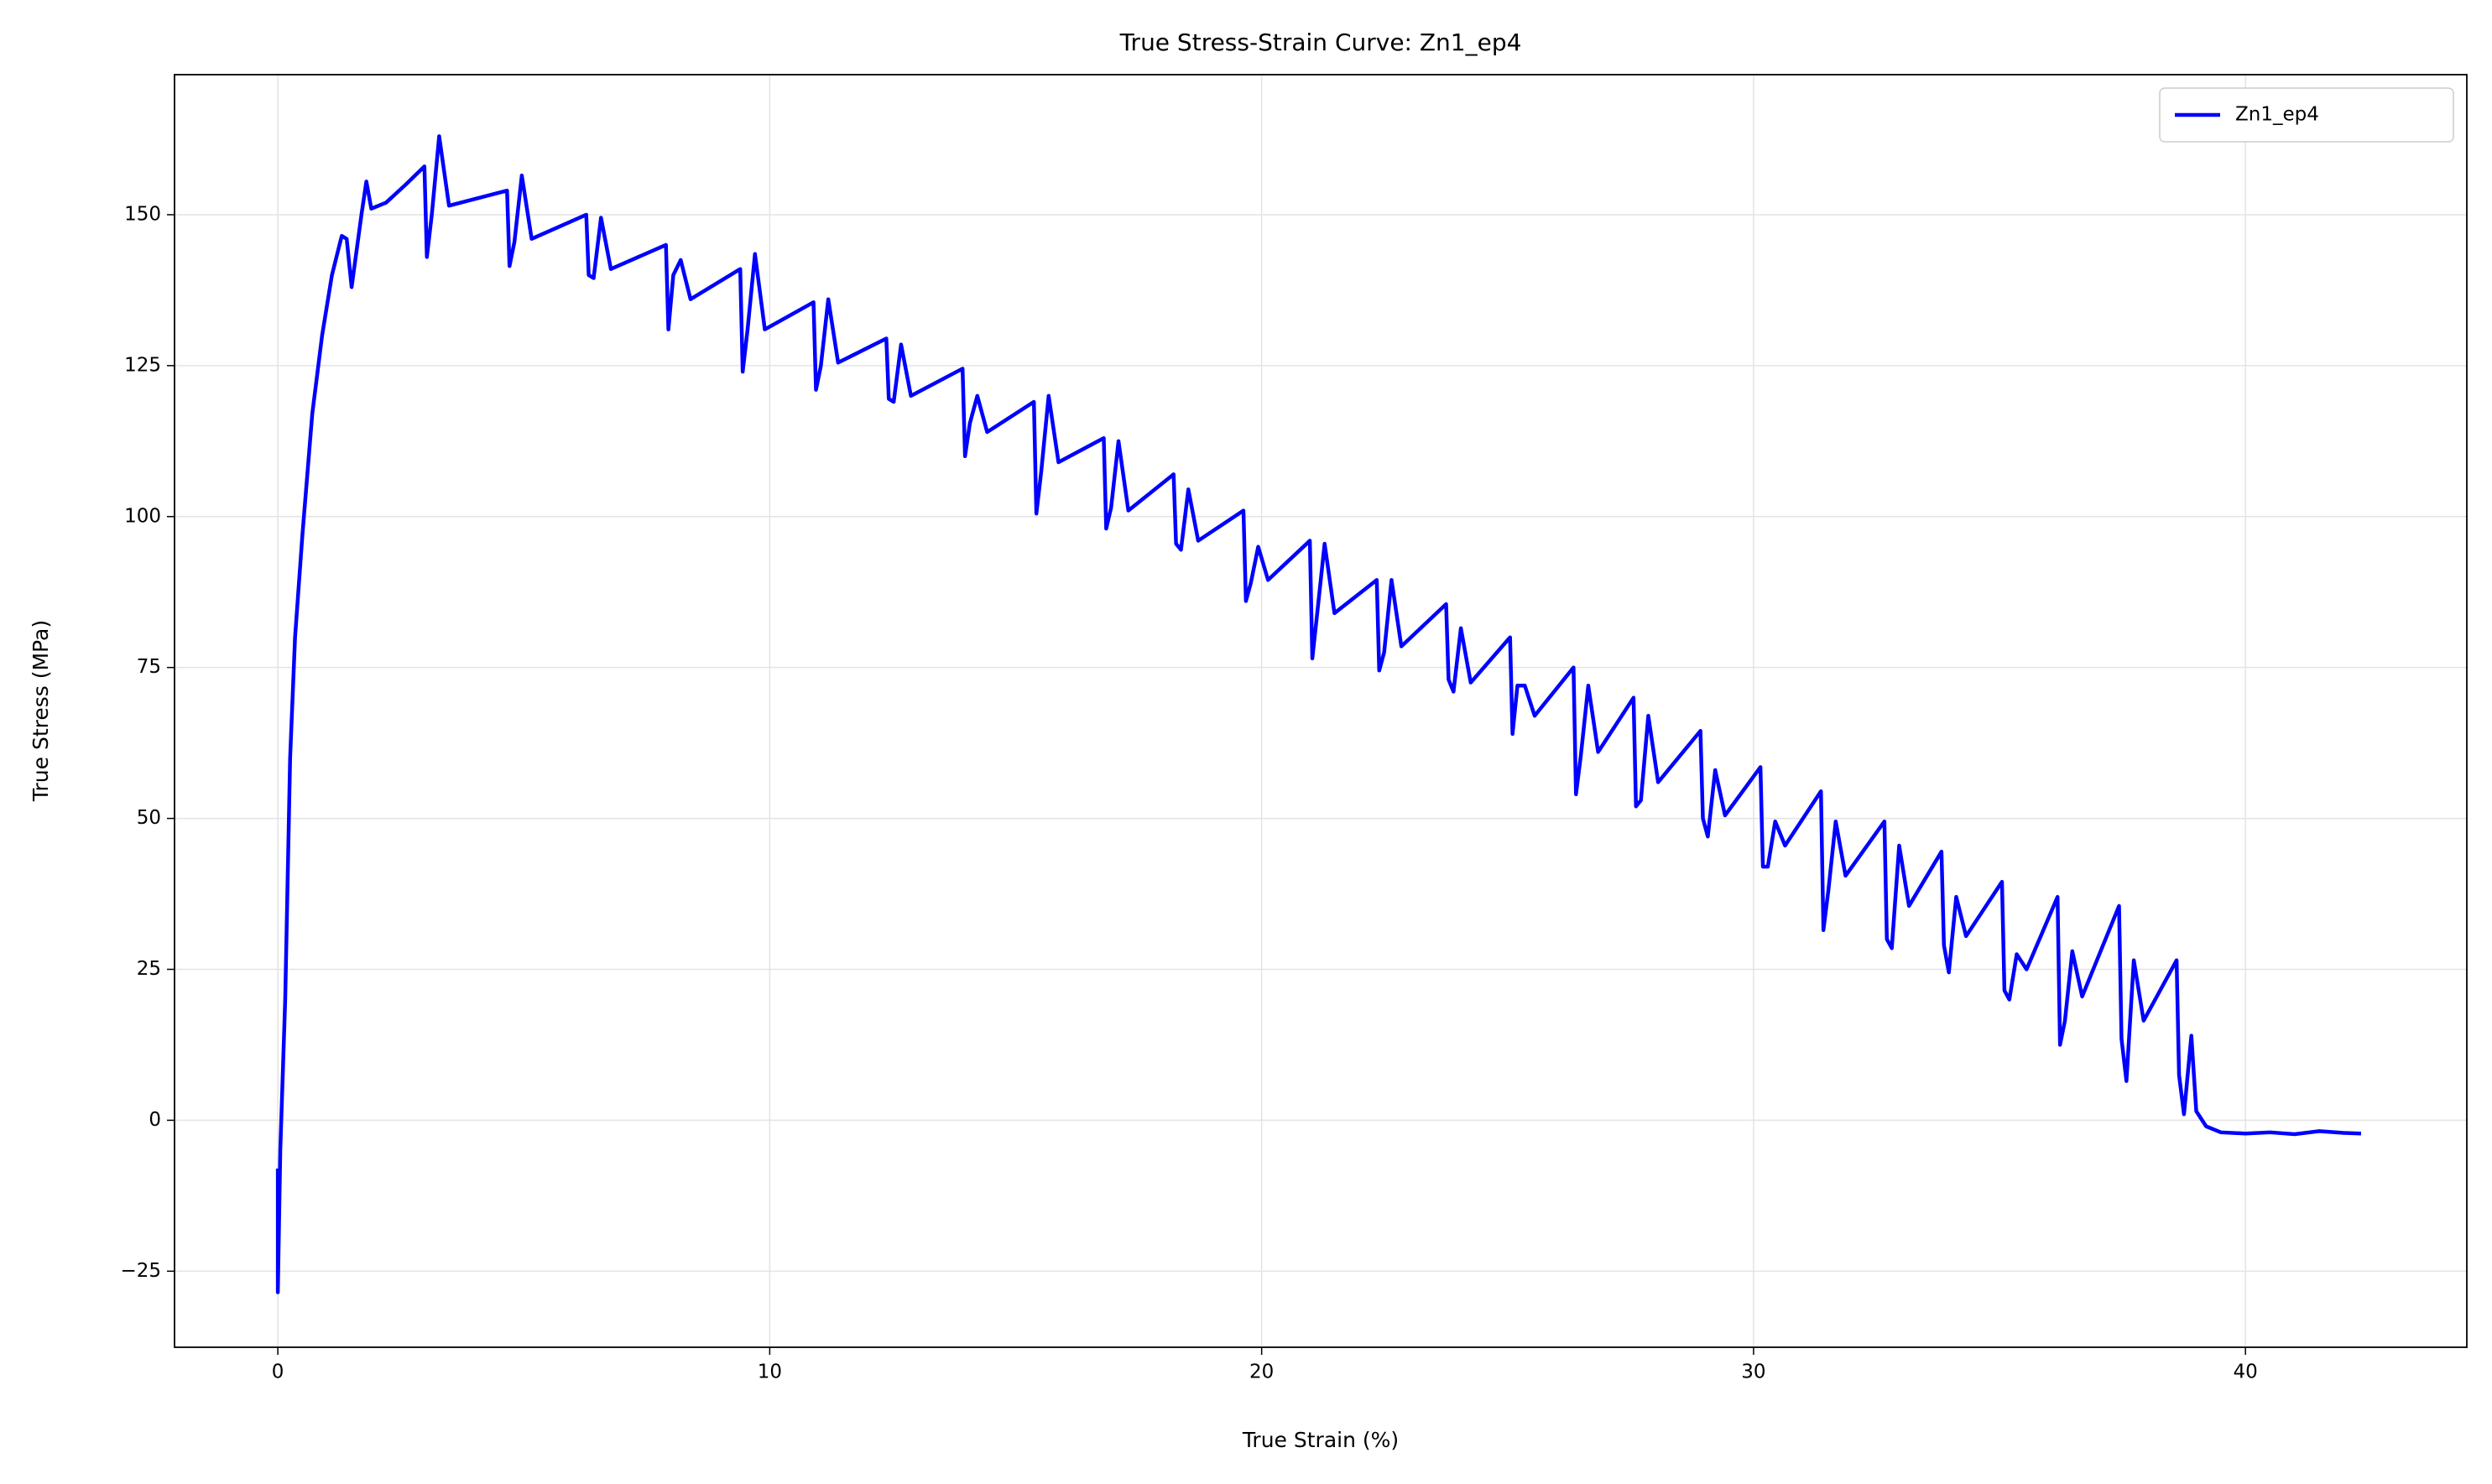 This screenshot has width=2492, height=1484. Describe the element at coordinates (149, 667) in the screenshot. I see `y-tick-label: 75` at that location.